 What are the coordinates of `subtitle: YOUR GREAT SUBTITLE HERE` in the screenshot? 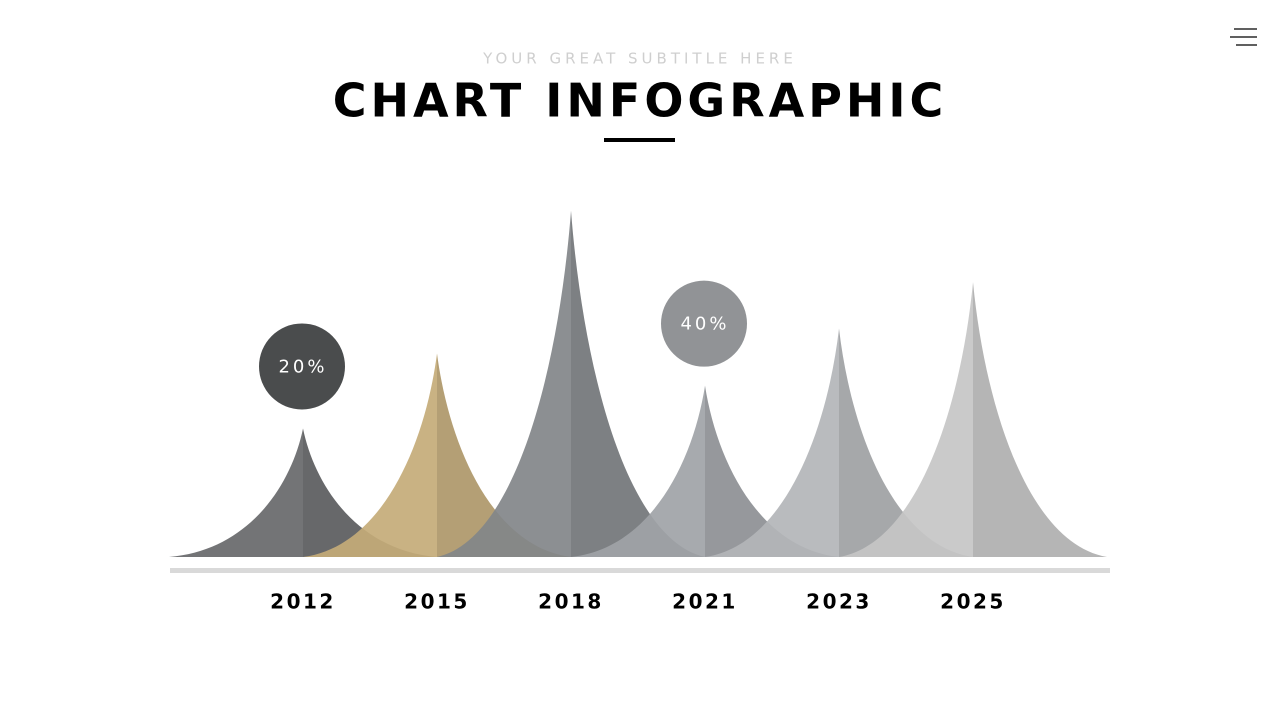 It's located at (639, 59).